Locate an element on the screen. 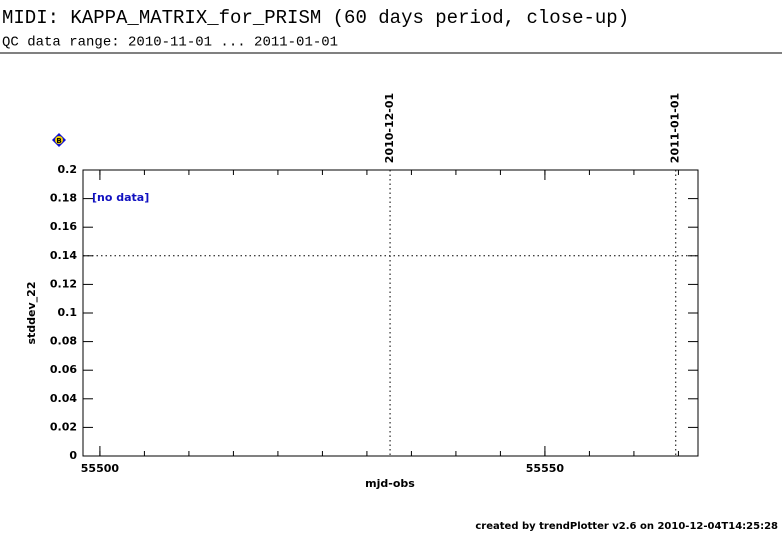  x-tick-label: 55500 is located at coordinates (100, 468).